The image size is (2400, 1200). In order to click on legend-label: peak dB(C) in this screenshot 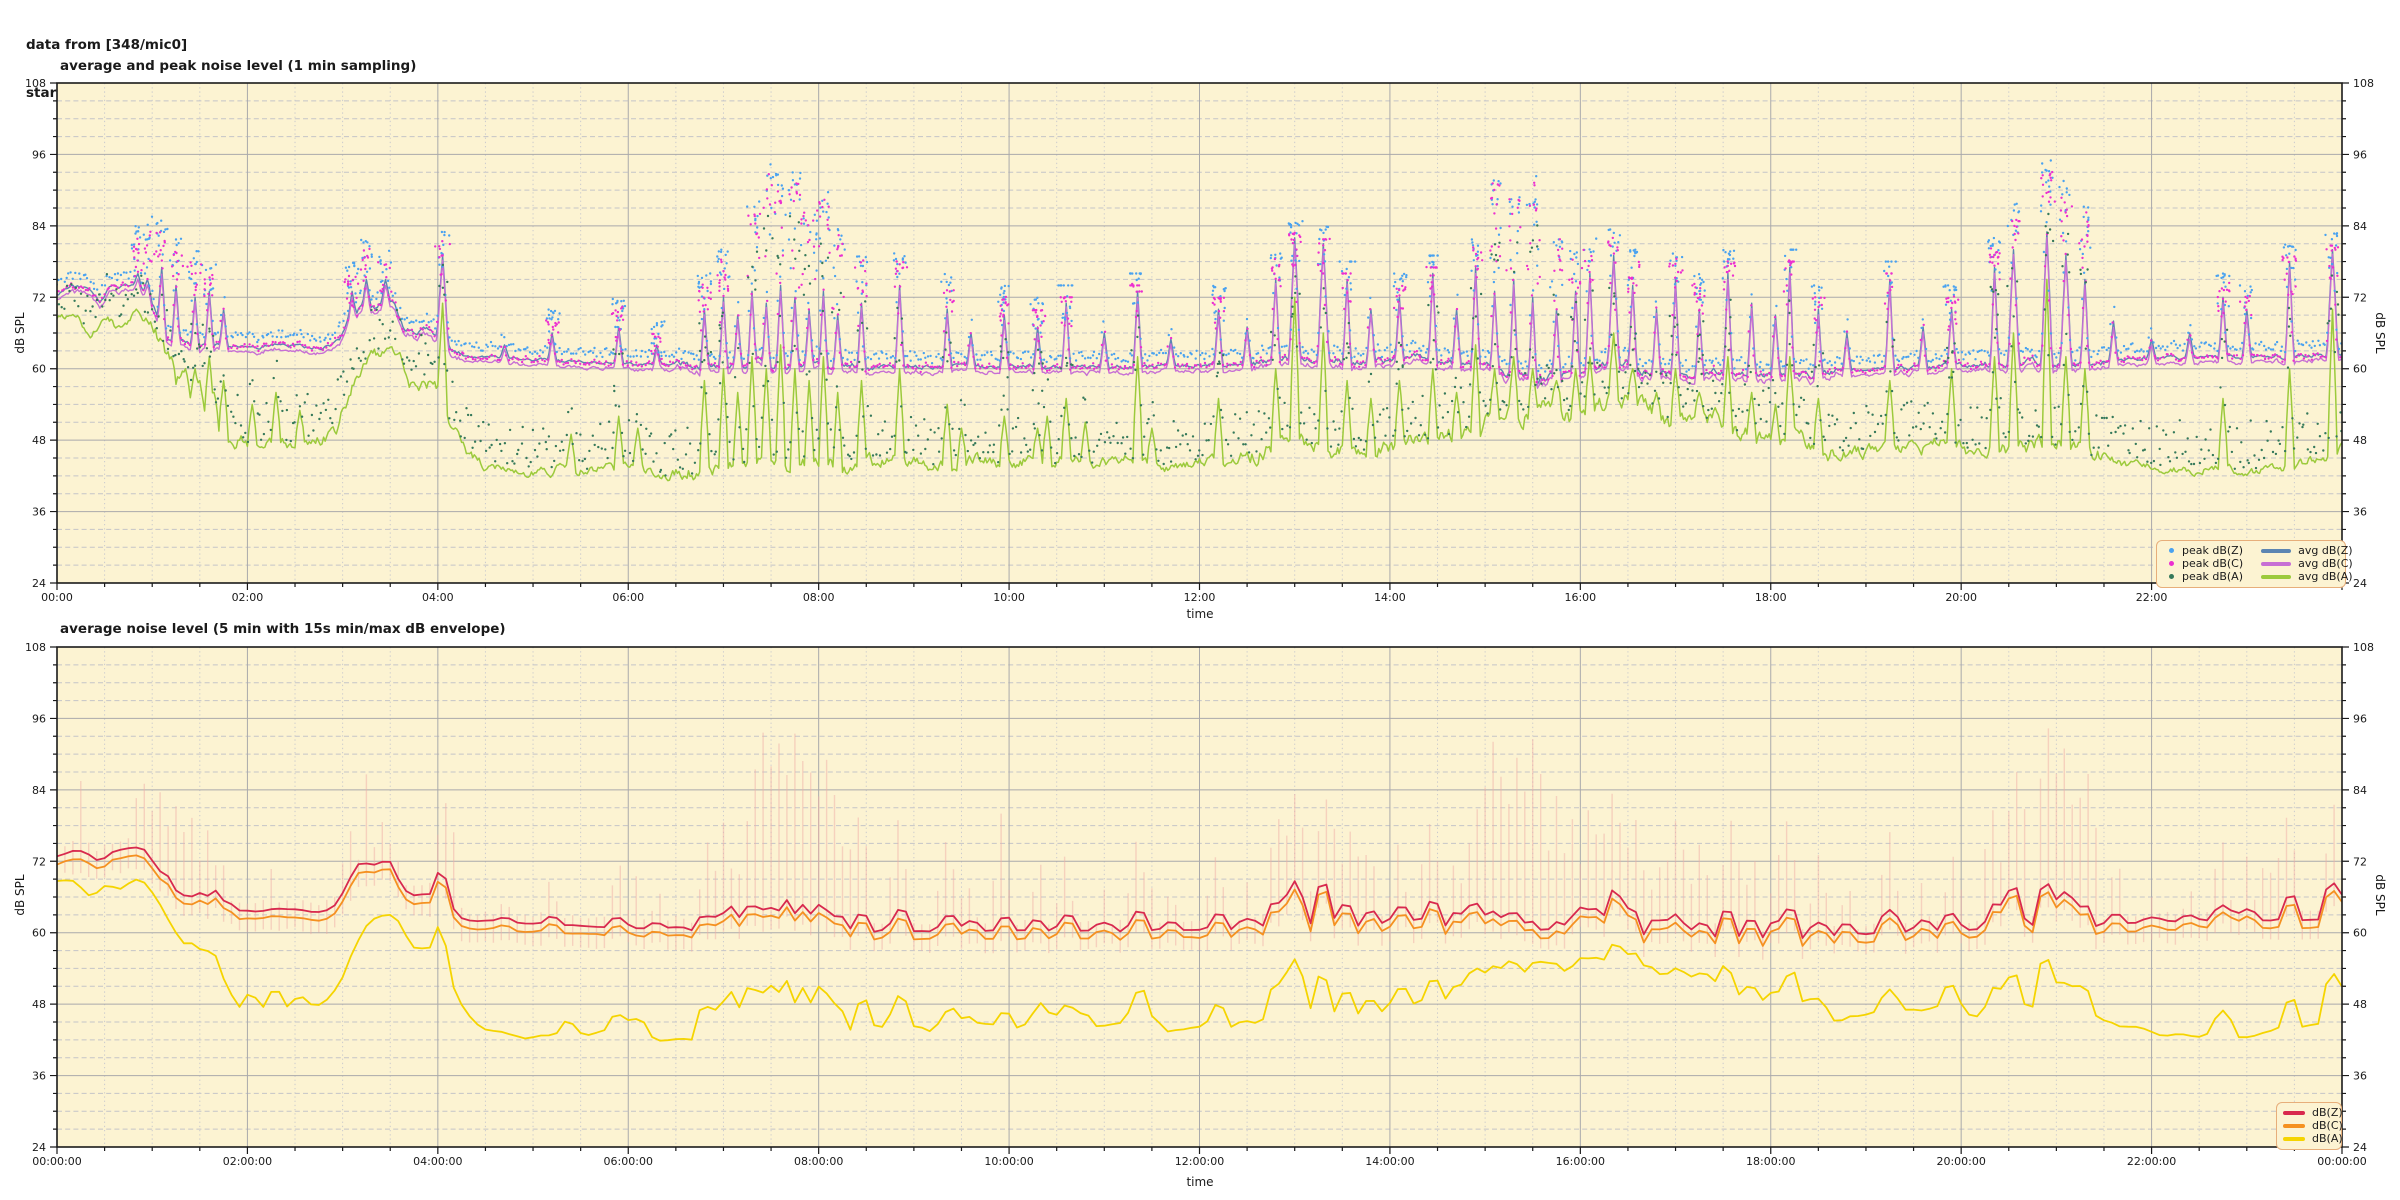, I will do `click(2213, 563)`.